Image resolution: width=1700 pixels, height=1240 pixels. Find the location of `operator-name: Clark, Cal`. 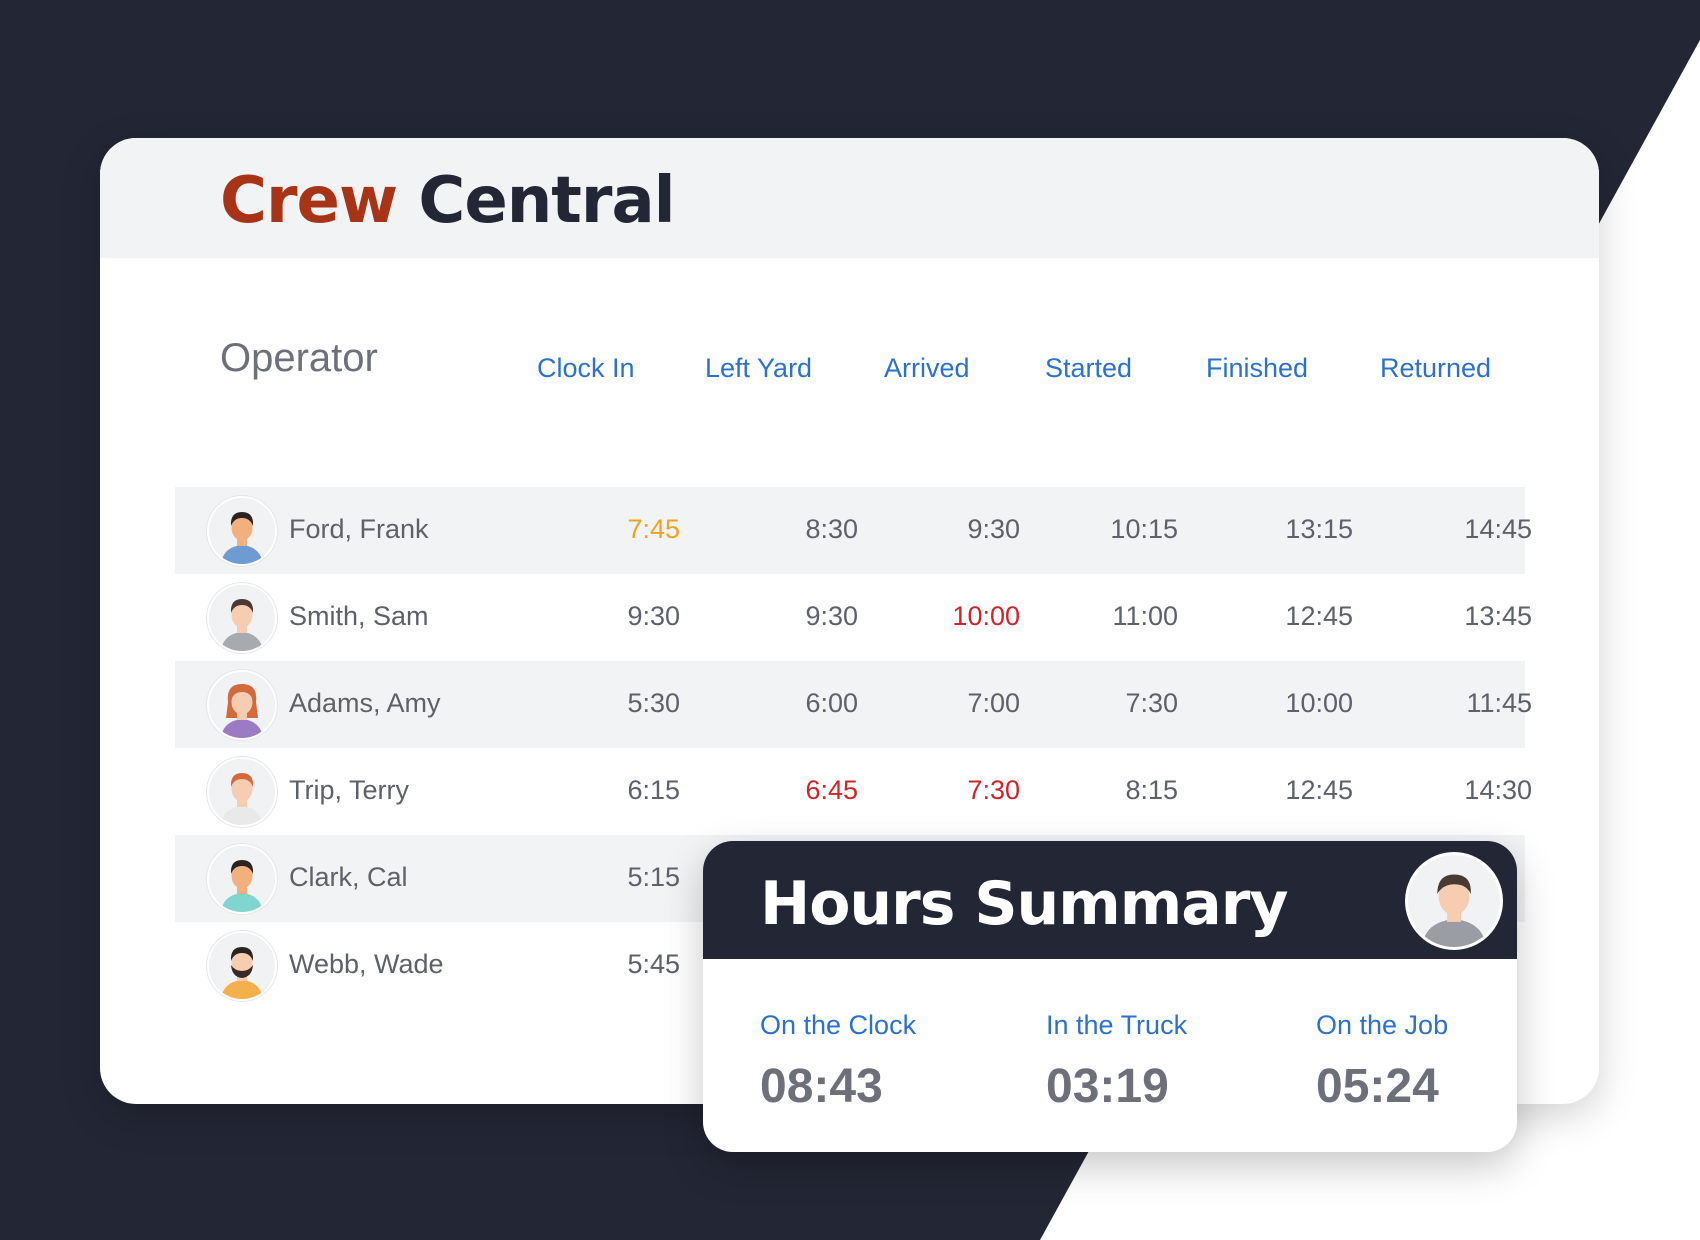

operator-name: Clark, Cal is located at coordinates (348, 877).